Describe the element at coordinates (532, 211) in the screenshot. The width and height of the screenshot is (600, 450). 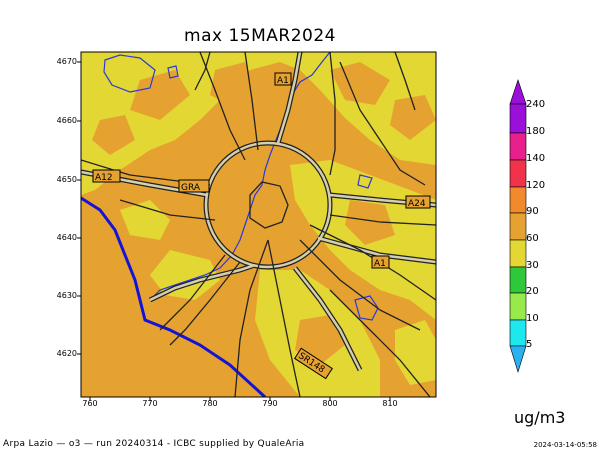
I see `colorbar-label: 90` at that location.